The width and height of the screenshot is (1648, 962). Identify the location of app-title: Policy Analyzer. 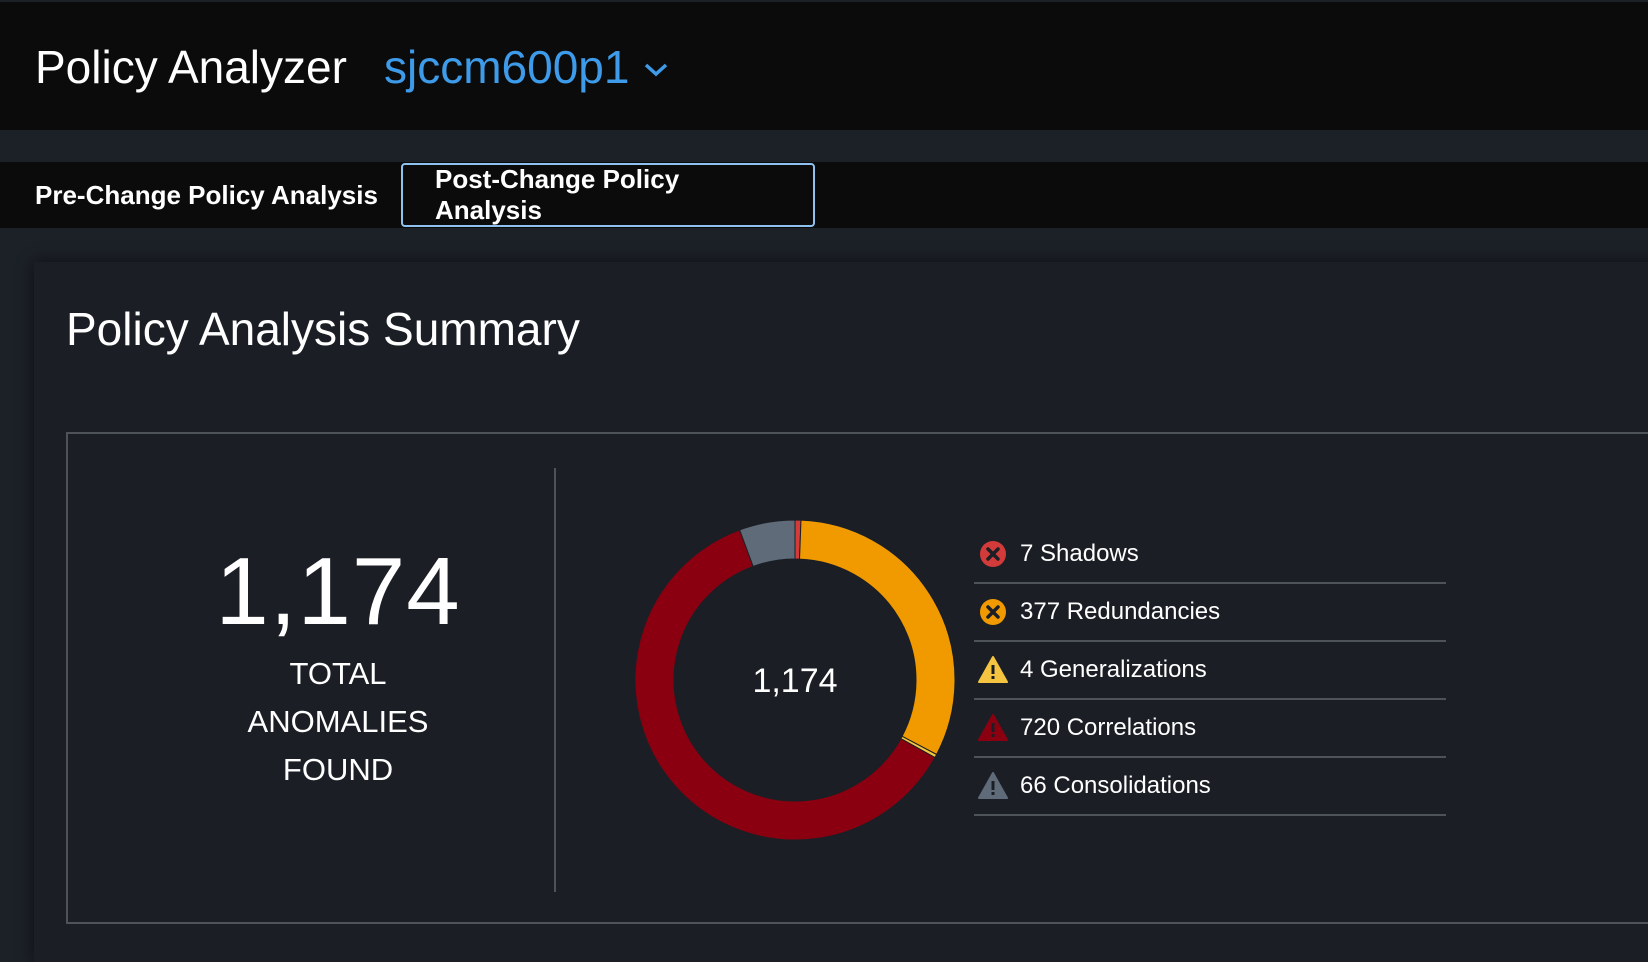
(191, 67).